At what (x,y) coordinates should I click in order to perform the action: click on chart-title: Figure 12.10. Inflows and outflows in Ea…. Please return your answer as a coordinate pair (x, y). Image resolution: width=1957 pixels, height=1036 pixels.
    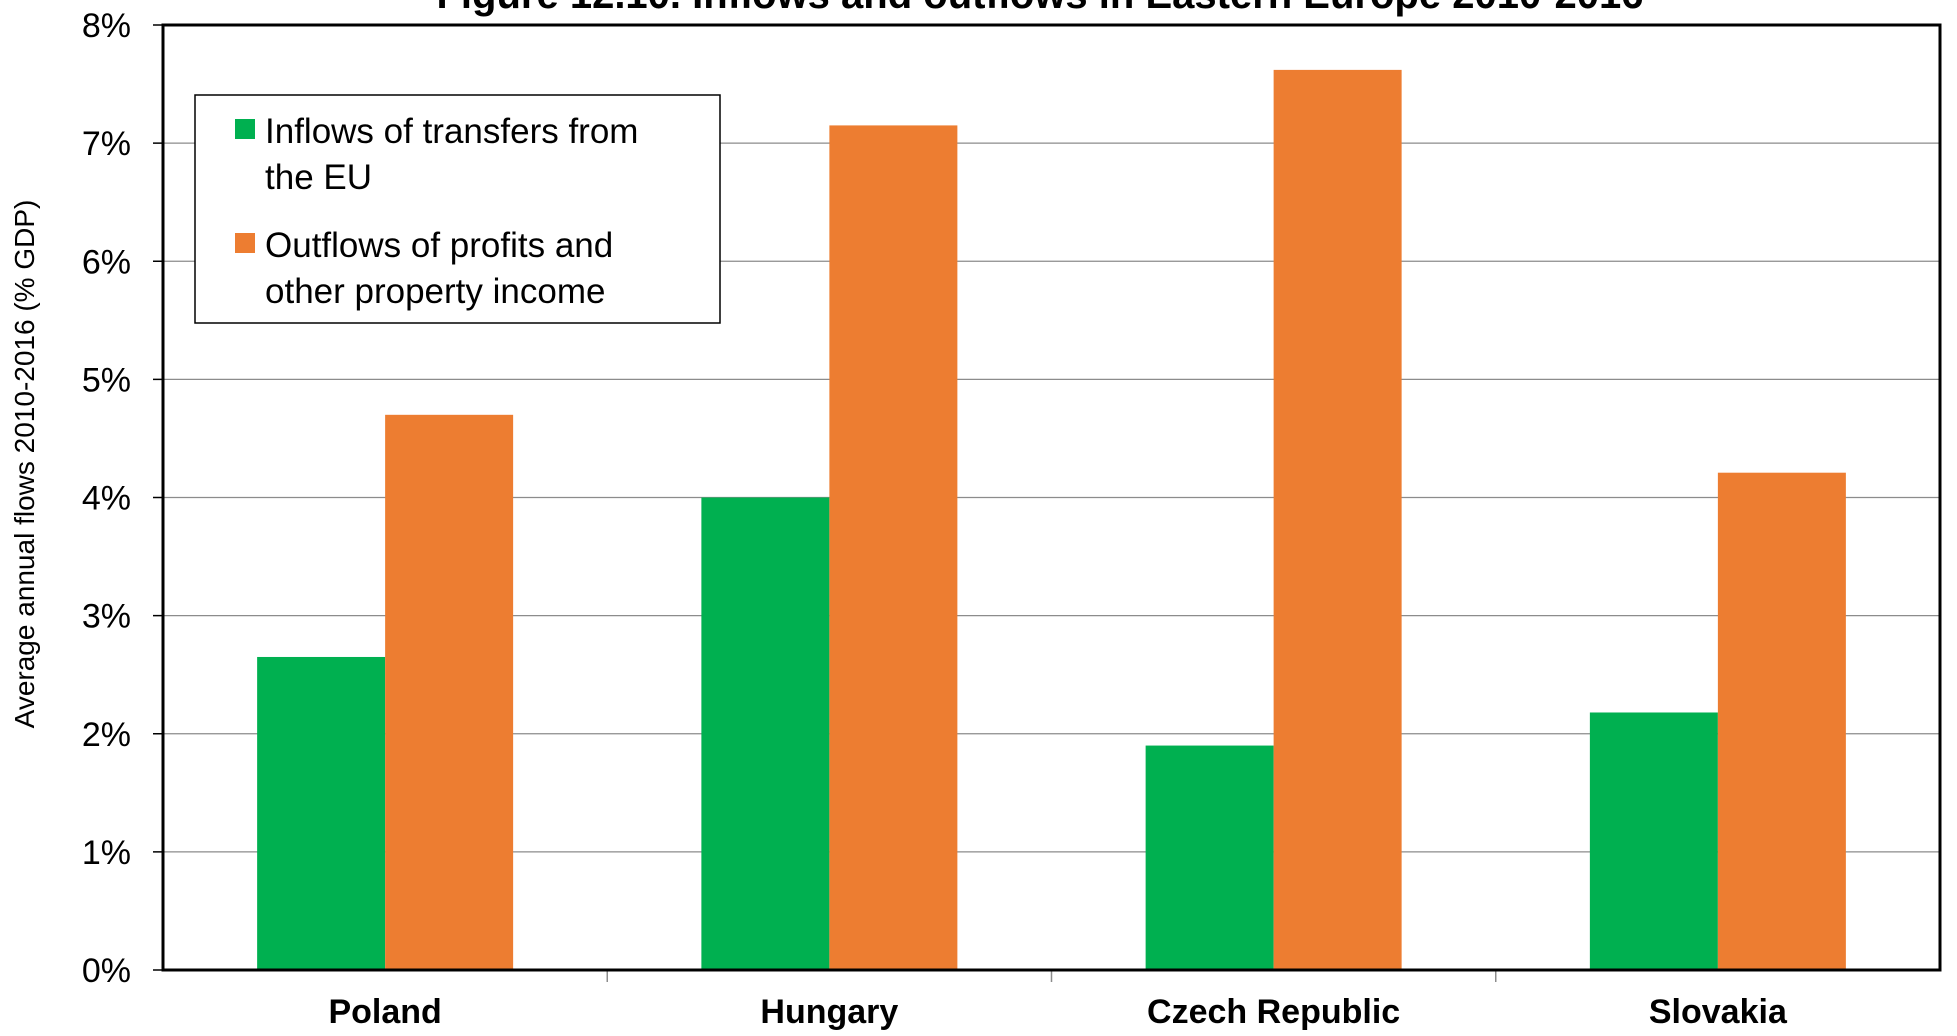
    Looking at the image, I should click on (1039, 8).